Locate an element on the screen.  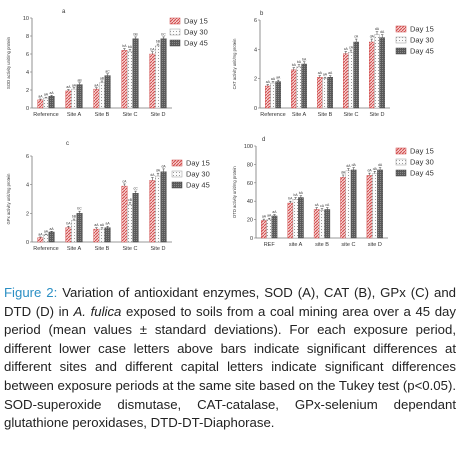
data-label: cC is located at coordinates (136, 189).